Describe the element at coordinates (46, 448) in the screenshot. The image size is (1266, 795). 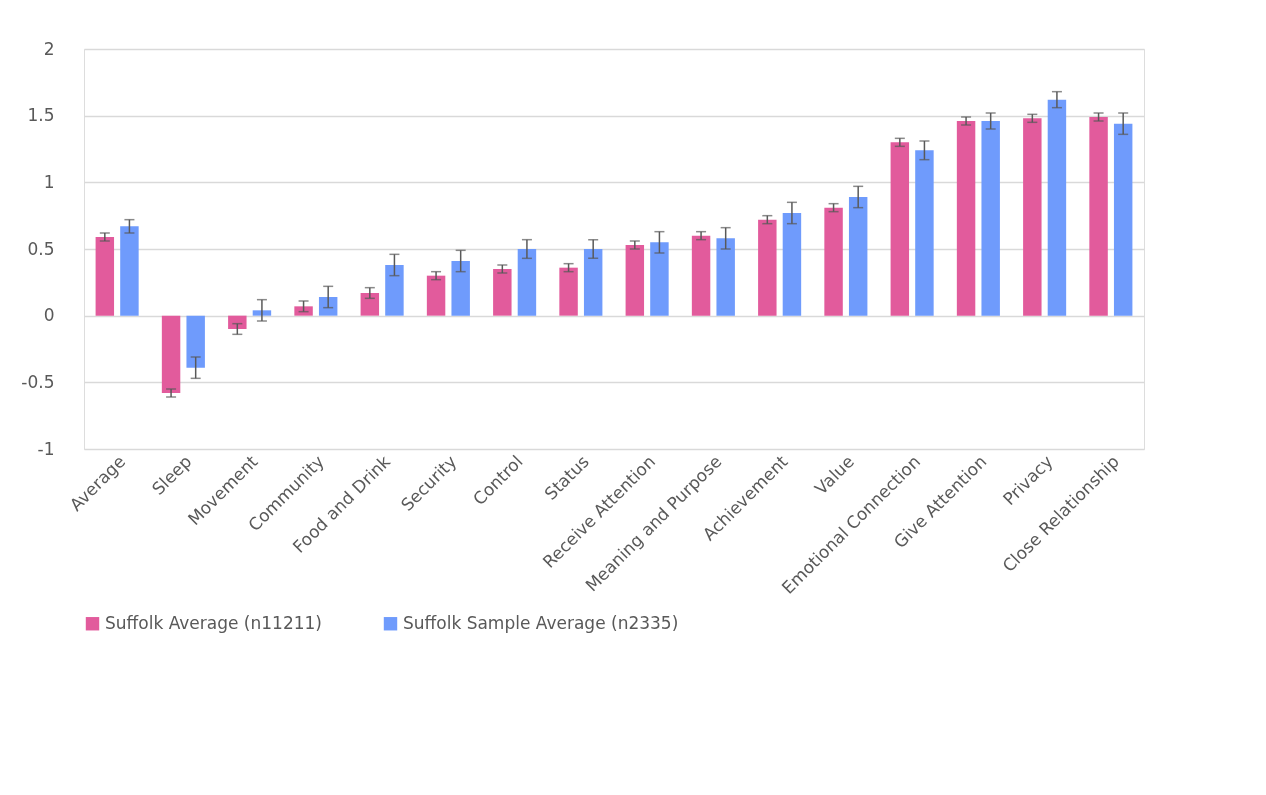
I see `y-tick-label: -1` at that location.